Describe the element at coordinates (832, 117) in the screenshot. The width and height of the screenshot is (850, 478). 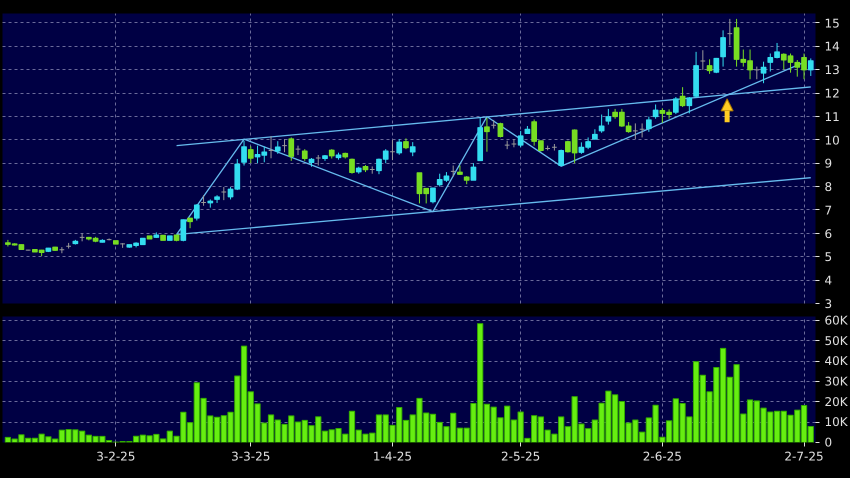
I see `y-tick-label: 11` at that location.